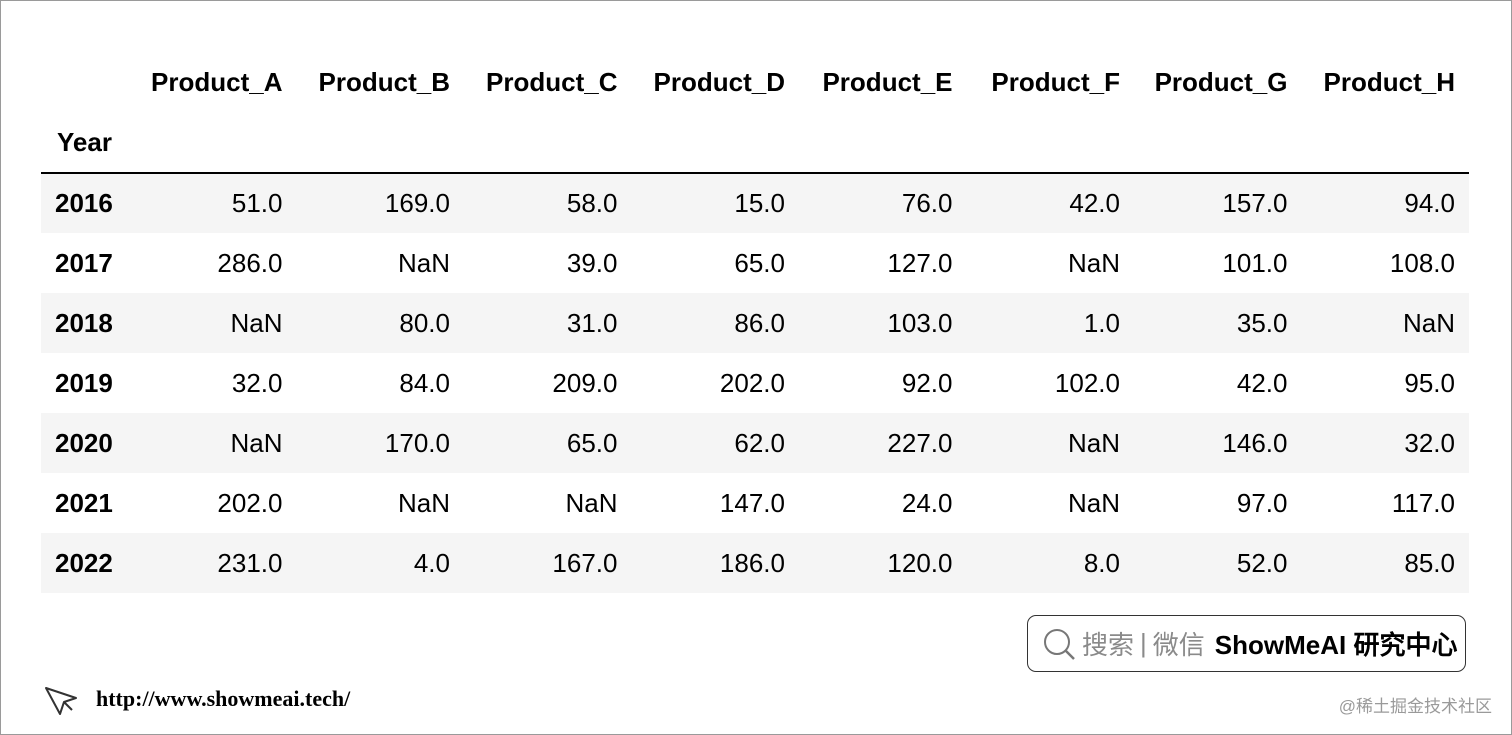 The height and width of the screenshot is (735, 1512). Describe the element at coordinates (257, 203) in the screenshot. I see `table-cell: 51.0` at that location.